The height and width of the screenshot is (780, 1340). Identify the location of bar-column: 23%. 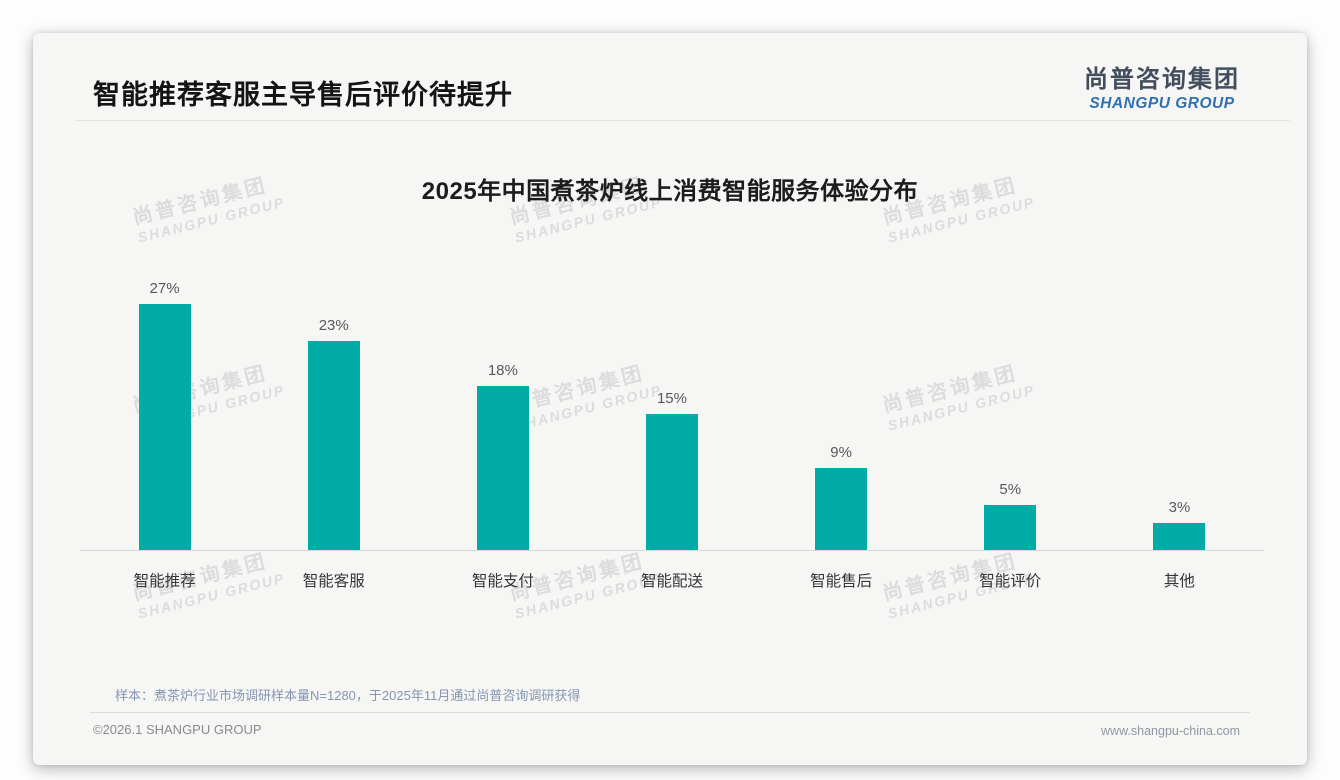
(333, 433).